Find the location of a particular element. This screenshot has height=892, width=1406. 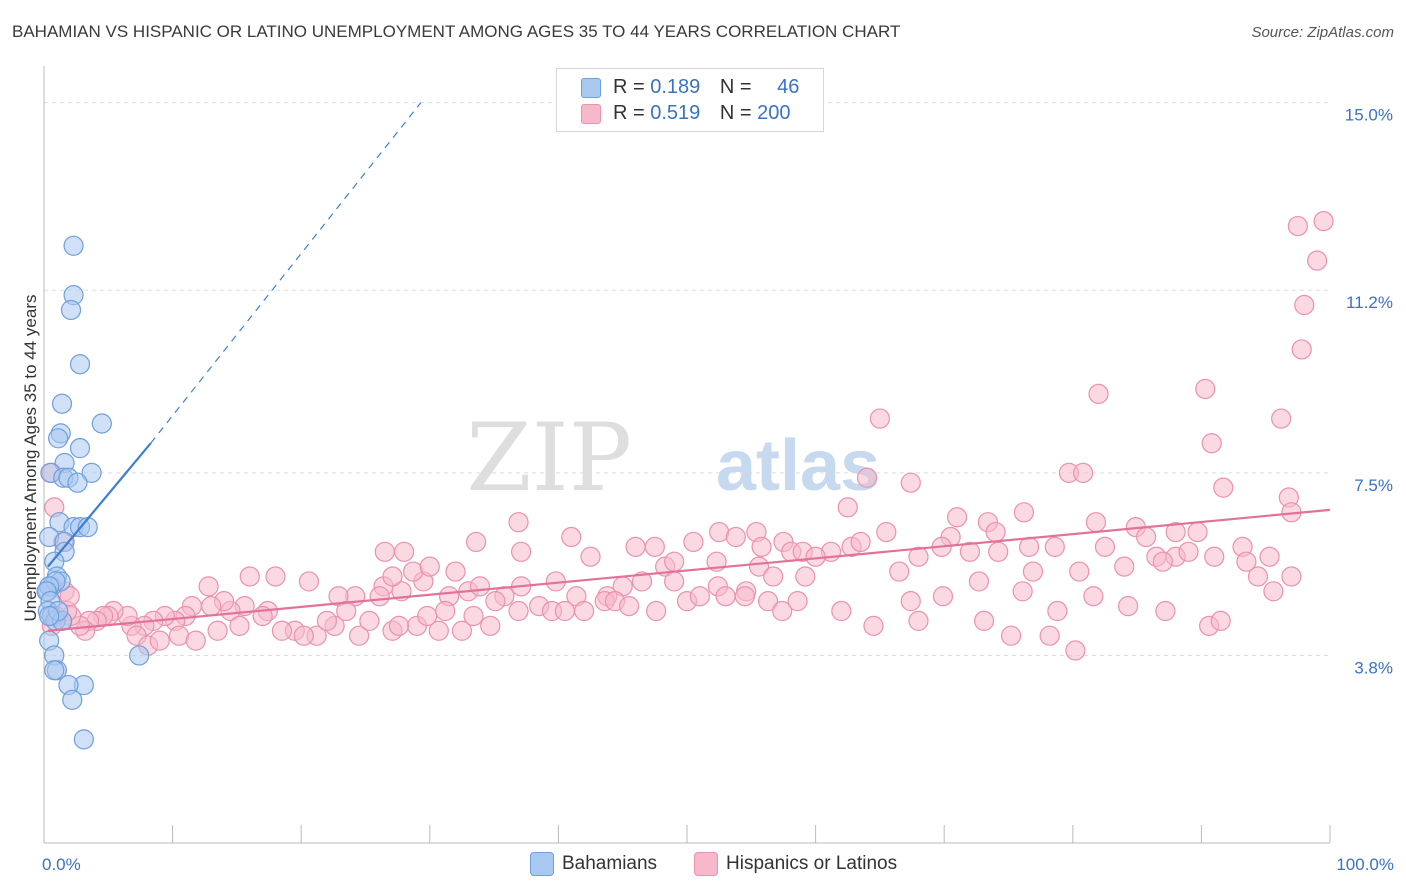

bahamians-trend-extension is located at coordinates (286, 273).